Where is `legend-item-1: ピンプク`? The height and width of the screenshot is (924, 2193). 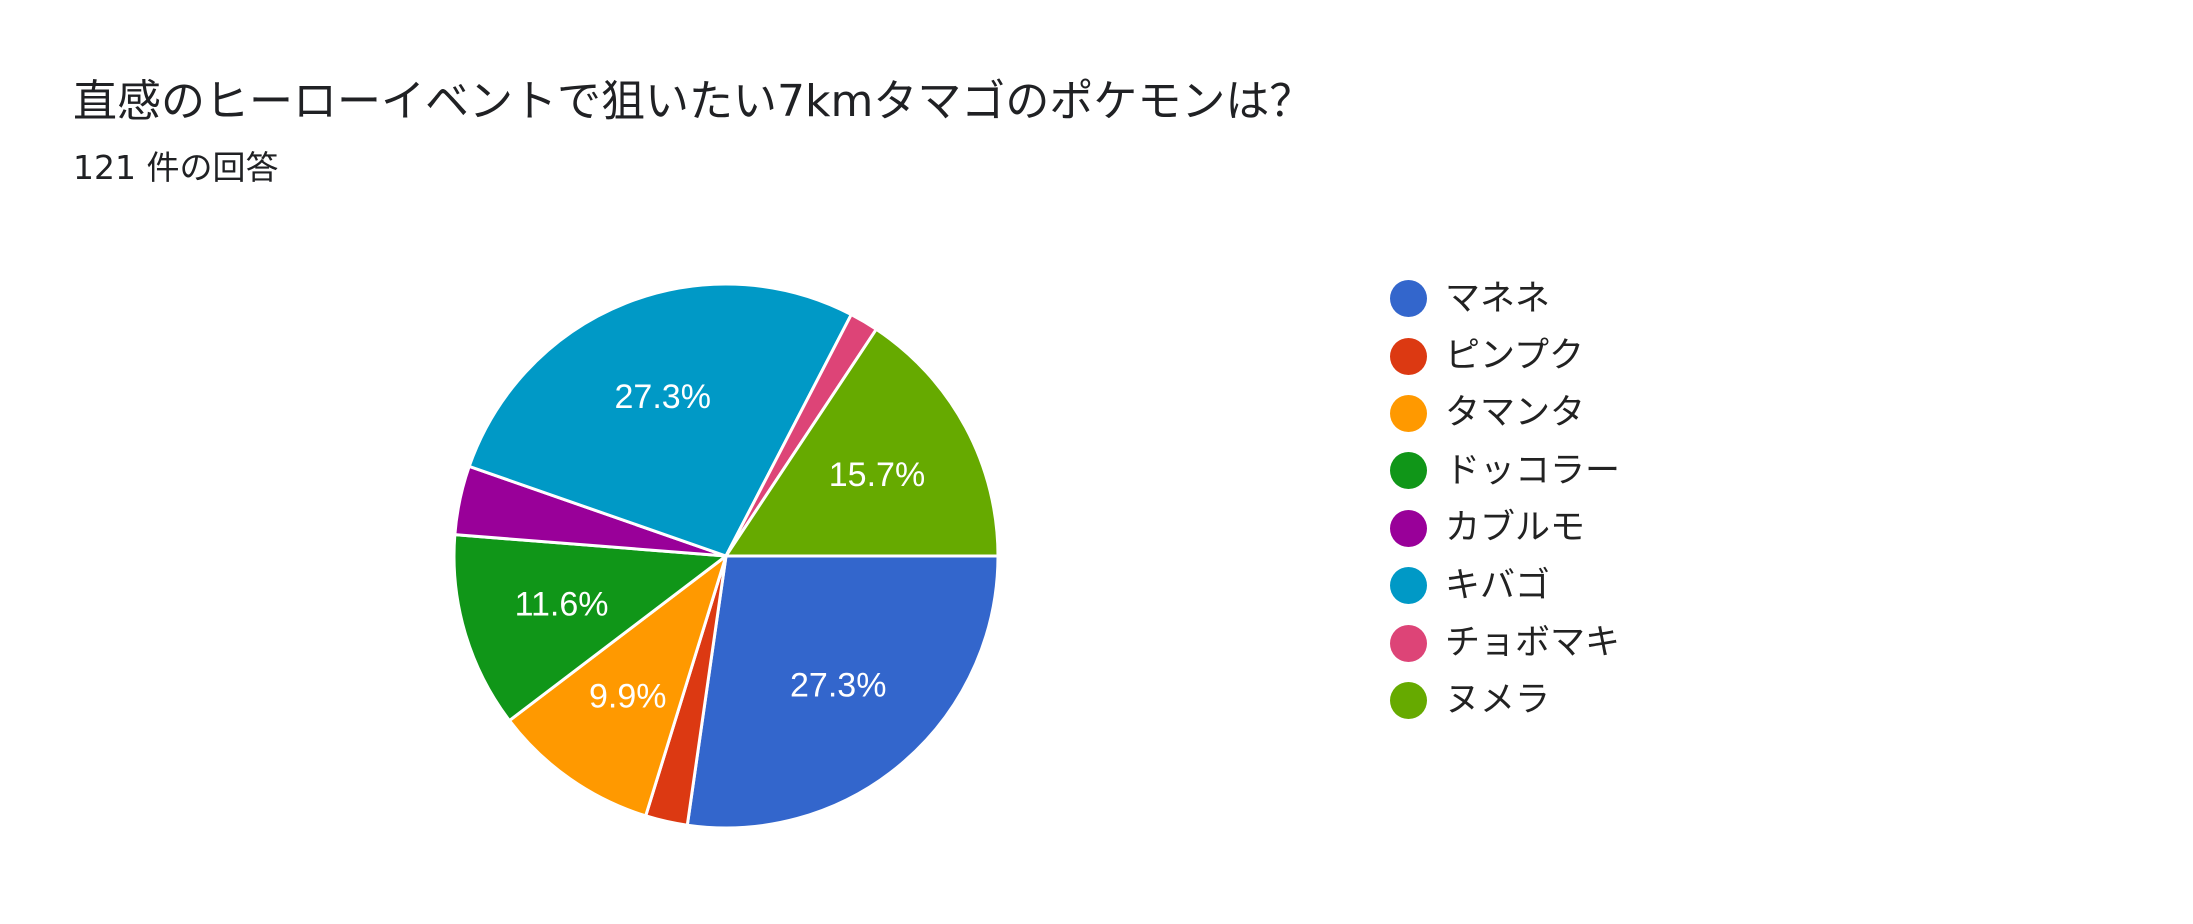
legend-item-1: ピンプク is located at coordinates (1505, 355).